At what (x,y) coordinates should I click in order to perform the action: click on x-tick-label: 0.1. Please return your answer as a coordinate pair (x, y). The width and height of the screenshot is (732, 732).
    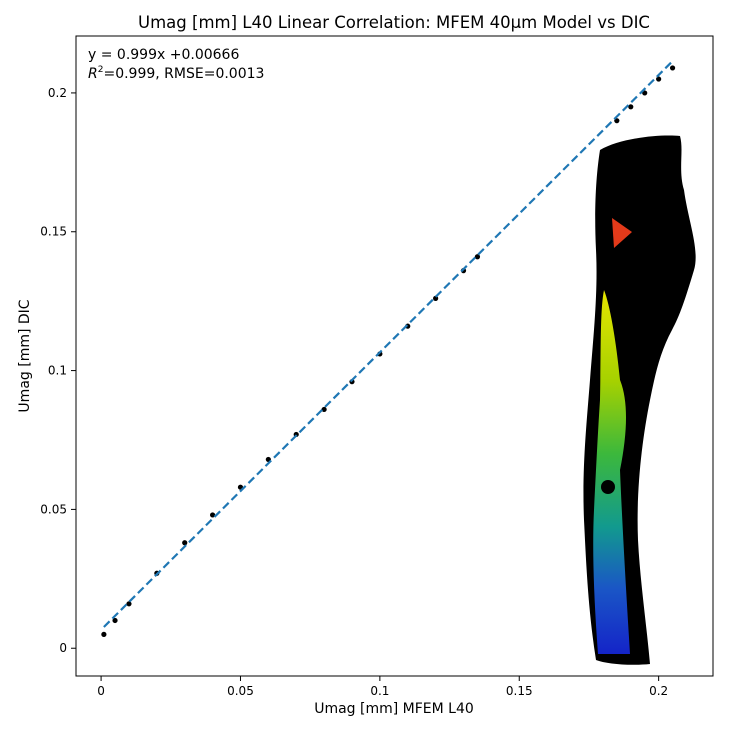
    Looking at the image, I should click on (379, 691).